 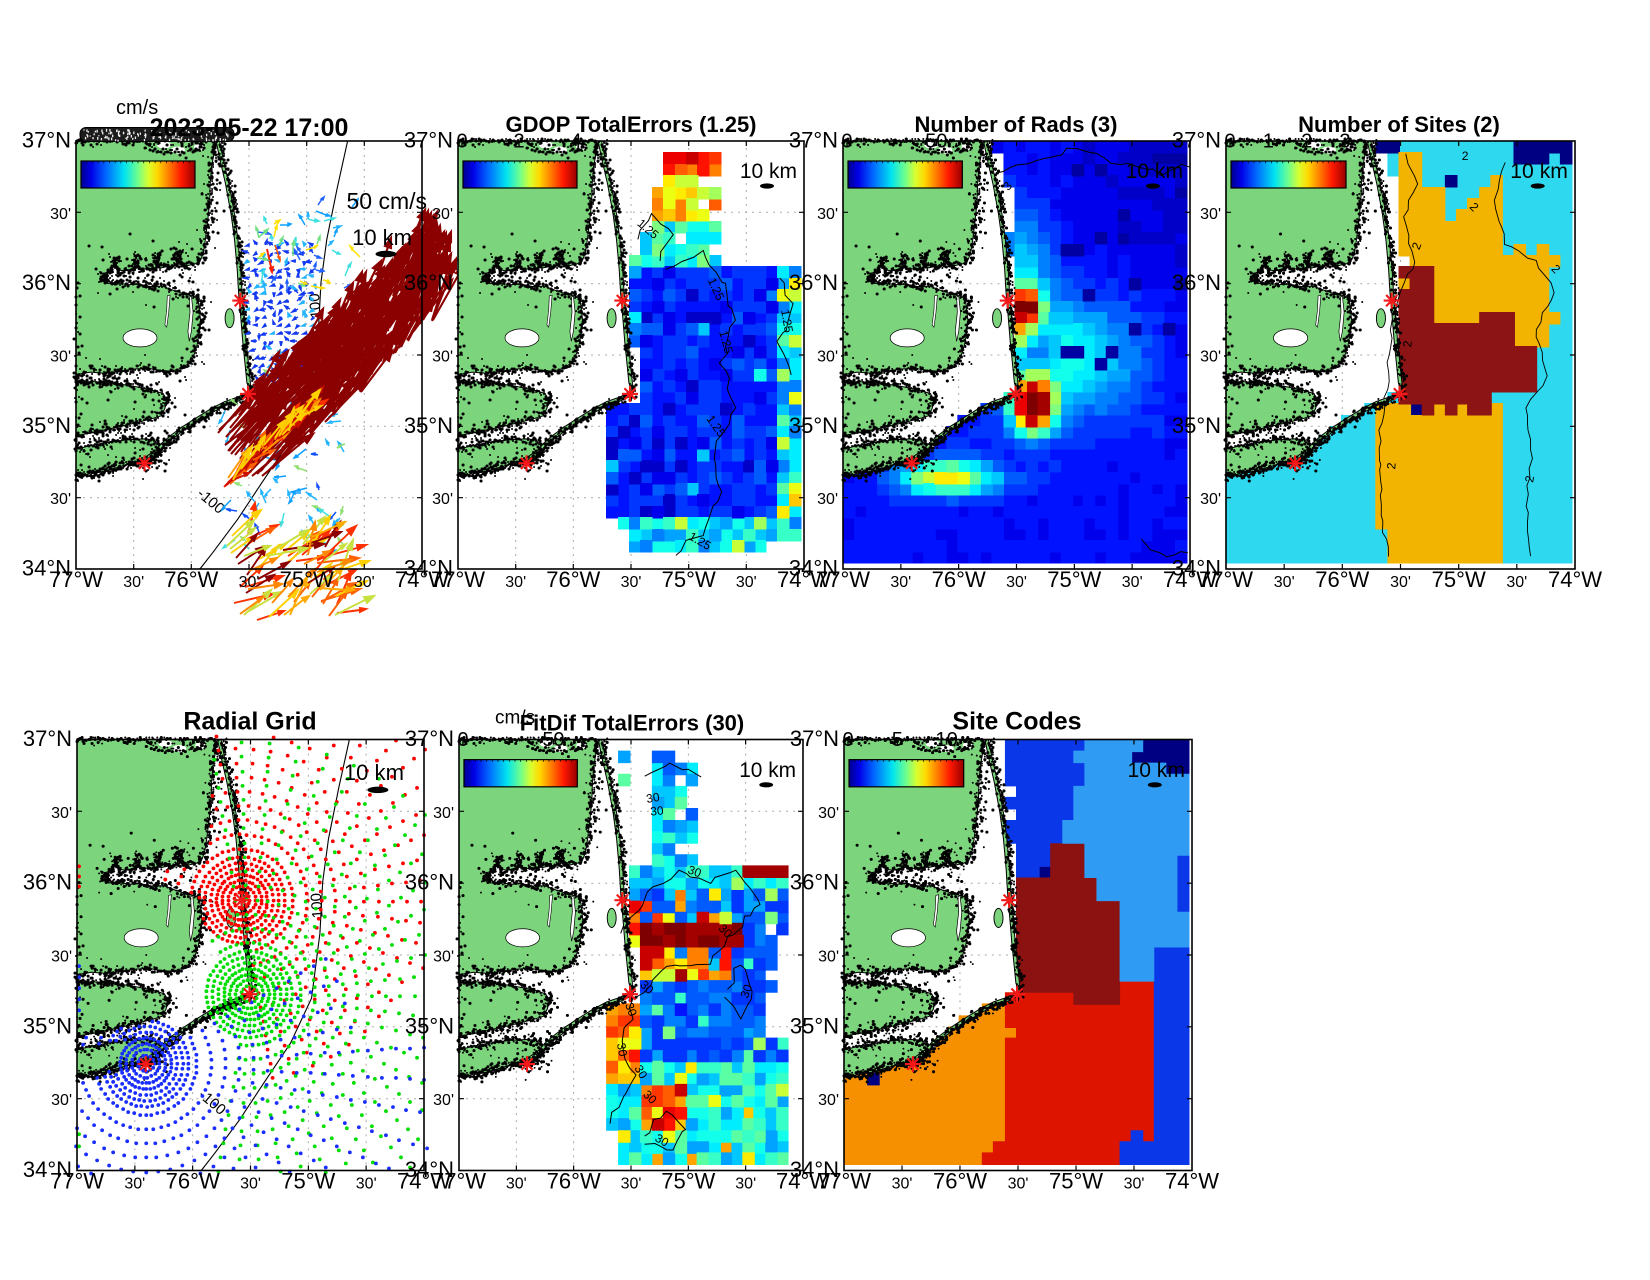 I want to click on svg-text: GDOP TotalErrors (1.25), so click(x=630, y=124).